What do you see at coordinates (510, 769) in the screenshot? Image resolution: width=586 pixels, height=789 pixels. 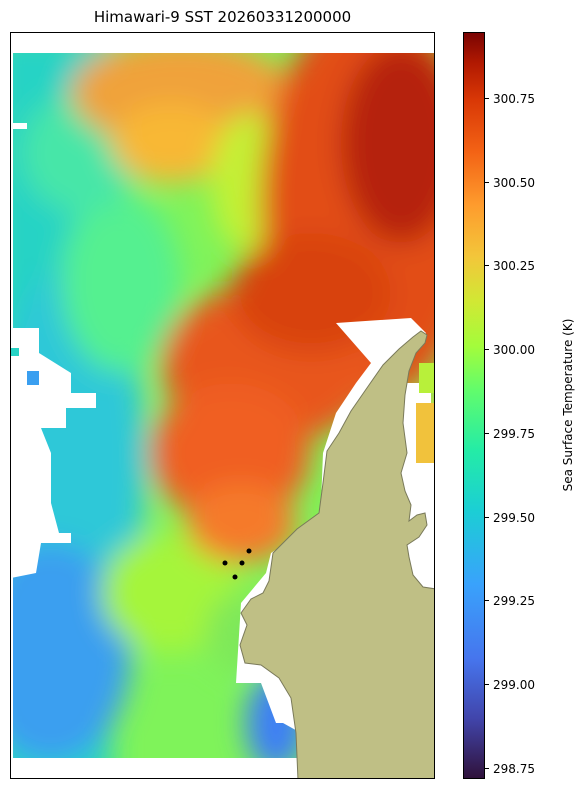 I see `colorbar-tick: 298.75` at bounding box center [510, 769].